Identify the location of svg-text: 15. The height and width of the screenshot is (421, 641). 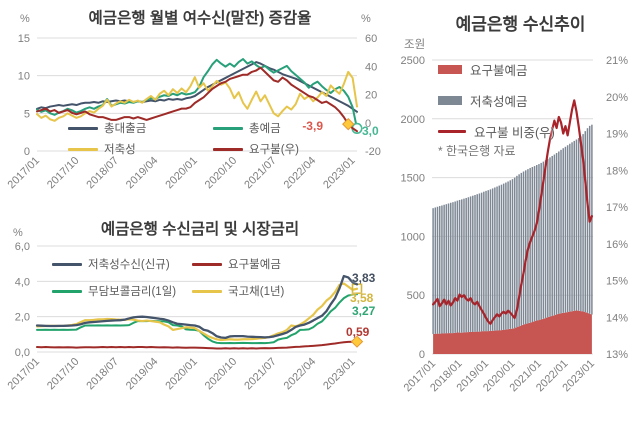
(24, 39).